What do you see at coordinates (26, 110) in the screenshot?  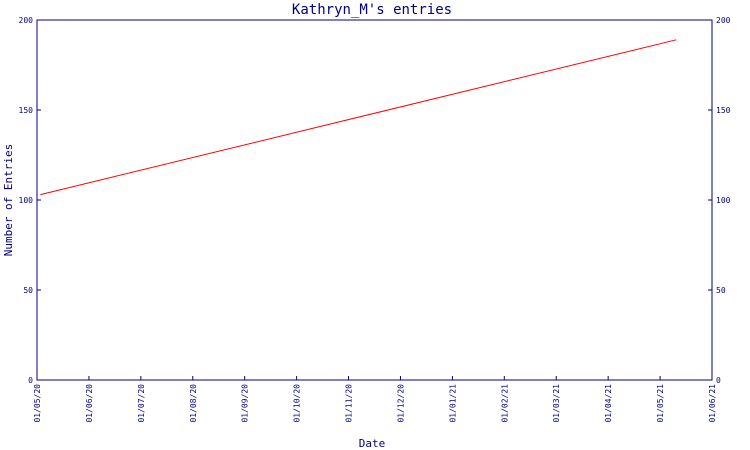 I see `y-tick-label-left: 150` at bounding box center [26, 110].